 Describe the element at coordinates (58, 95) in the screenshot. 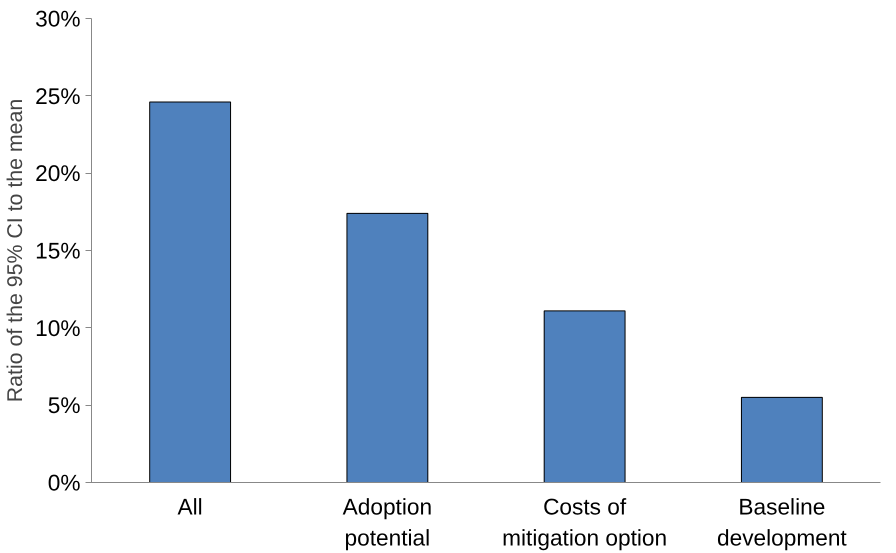

I see `y-tick-label: 25%` at that location.